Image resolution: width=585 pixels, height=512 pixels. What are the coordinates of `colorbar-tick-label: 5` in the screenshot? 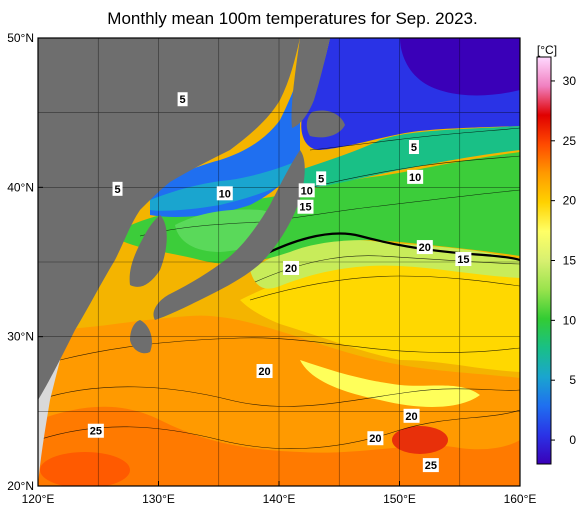 It's located at (572, 380).